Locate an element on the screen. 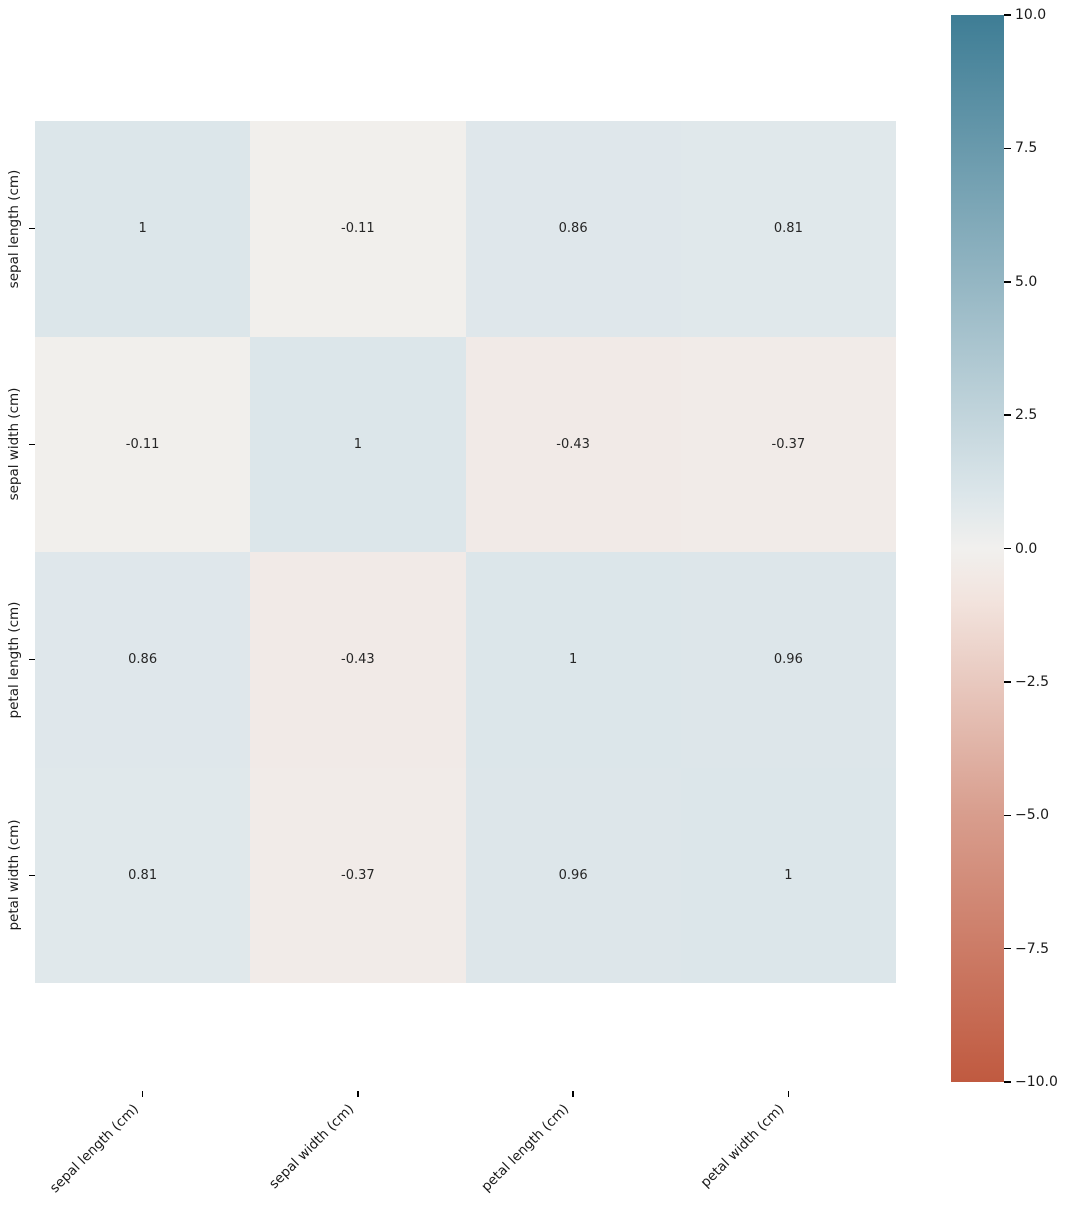  y-tick-label: petal width (cm) is located at coordinates (14, 875).